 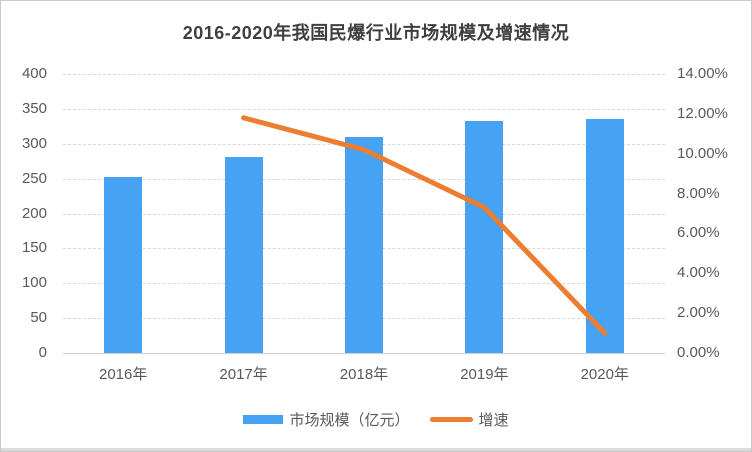 I want to click on left-axis-tick: 250, so click(x=34, y=178).